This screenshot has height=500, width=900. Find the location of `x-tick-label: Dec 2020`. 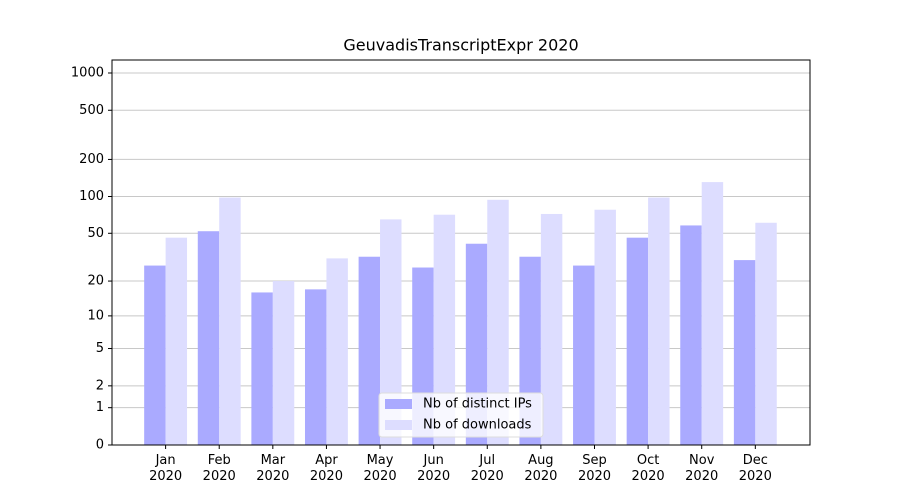

x-tick-label: Dec 2020 is located at coordinates (755, 468).